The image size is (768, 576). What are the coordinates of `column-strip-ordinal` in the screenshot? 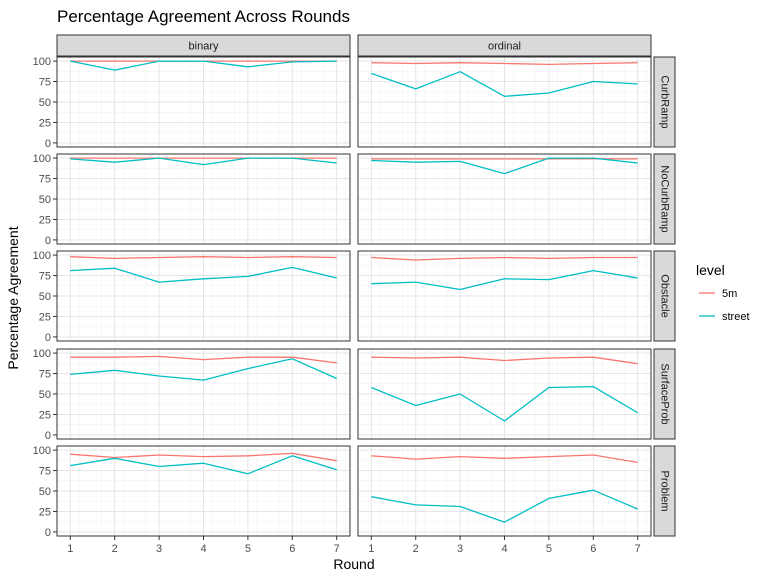 It's located at (504, 45).